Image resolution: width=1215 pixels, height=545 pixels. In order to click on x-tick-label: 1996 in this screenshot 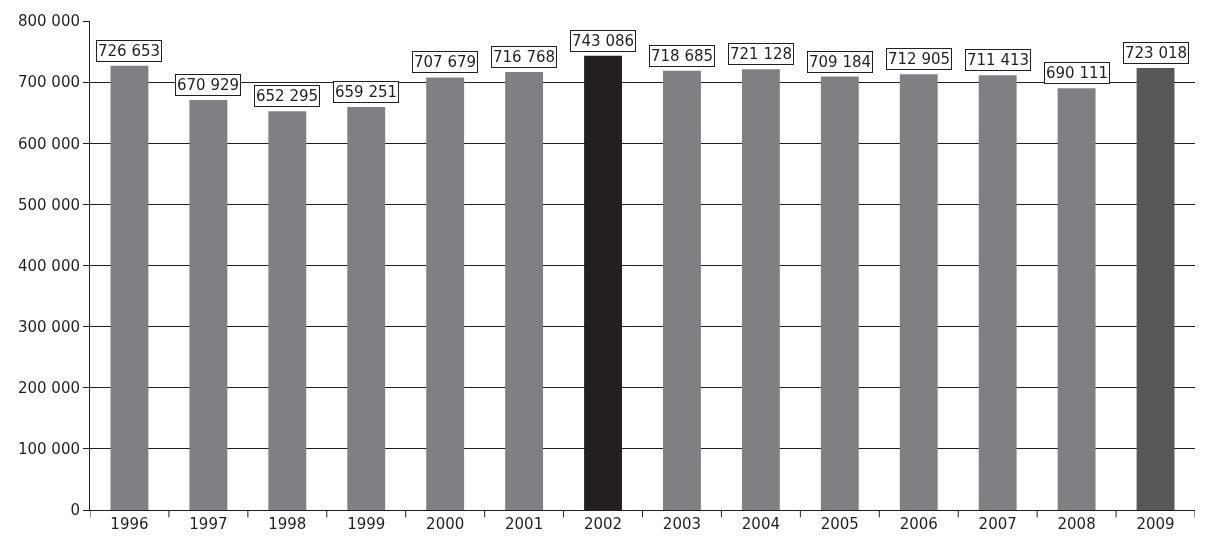, I will do `click(129, 524)`.